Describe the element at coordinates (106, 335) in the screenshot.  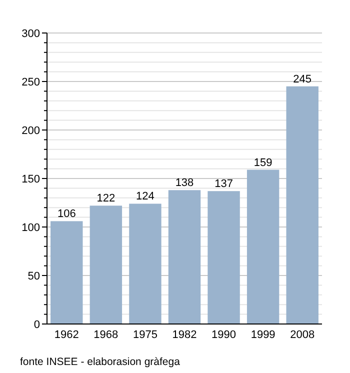
I see `x-tick-label: 1968` at that location.